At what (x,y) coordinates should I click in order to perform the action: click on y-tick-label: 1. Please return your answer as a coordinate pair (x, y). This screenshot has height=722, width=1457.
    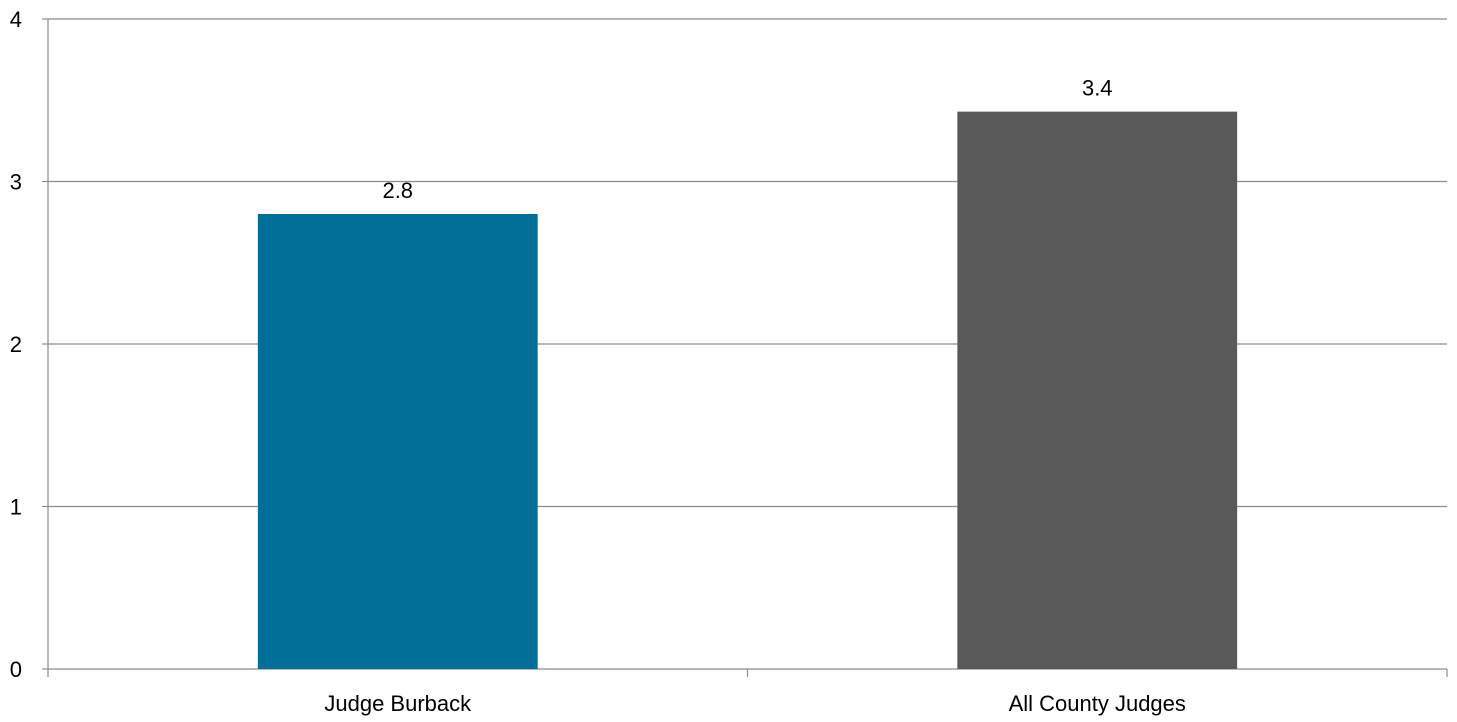
    Looking at the image, I should click on (16, 507).